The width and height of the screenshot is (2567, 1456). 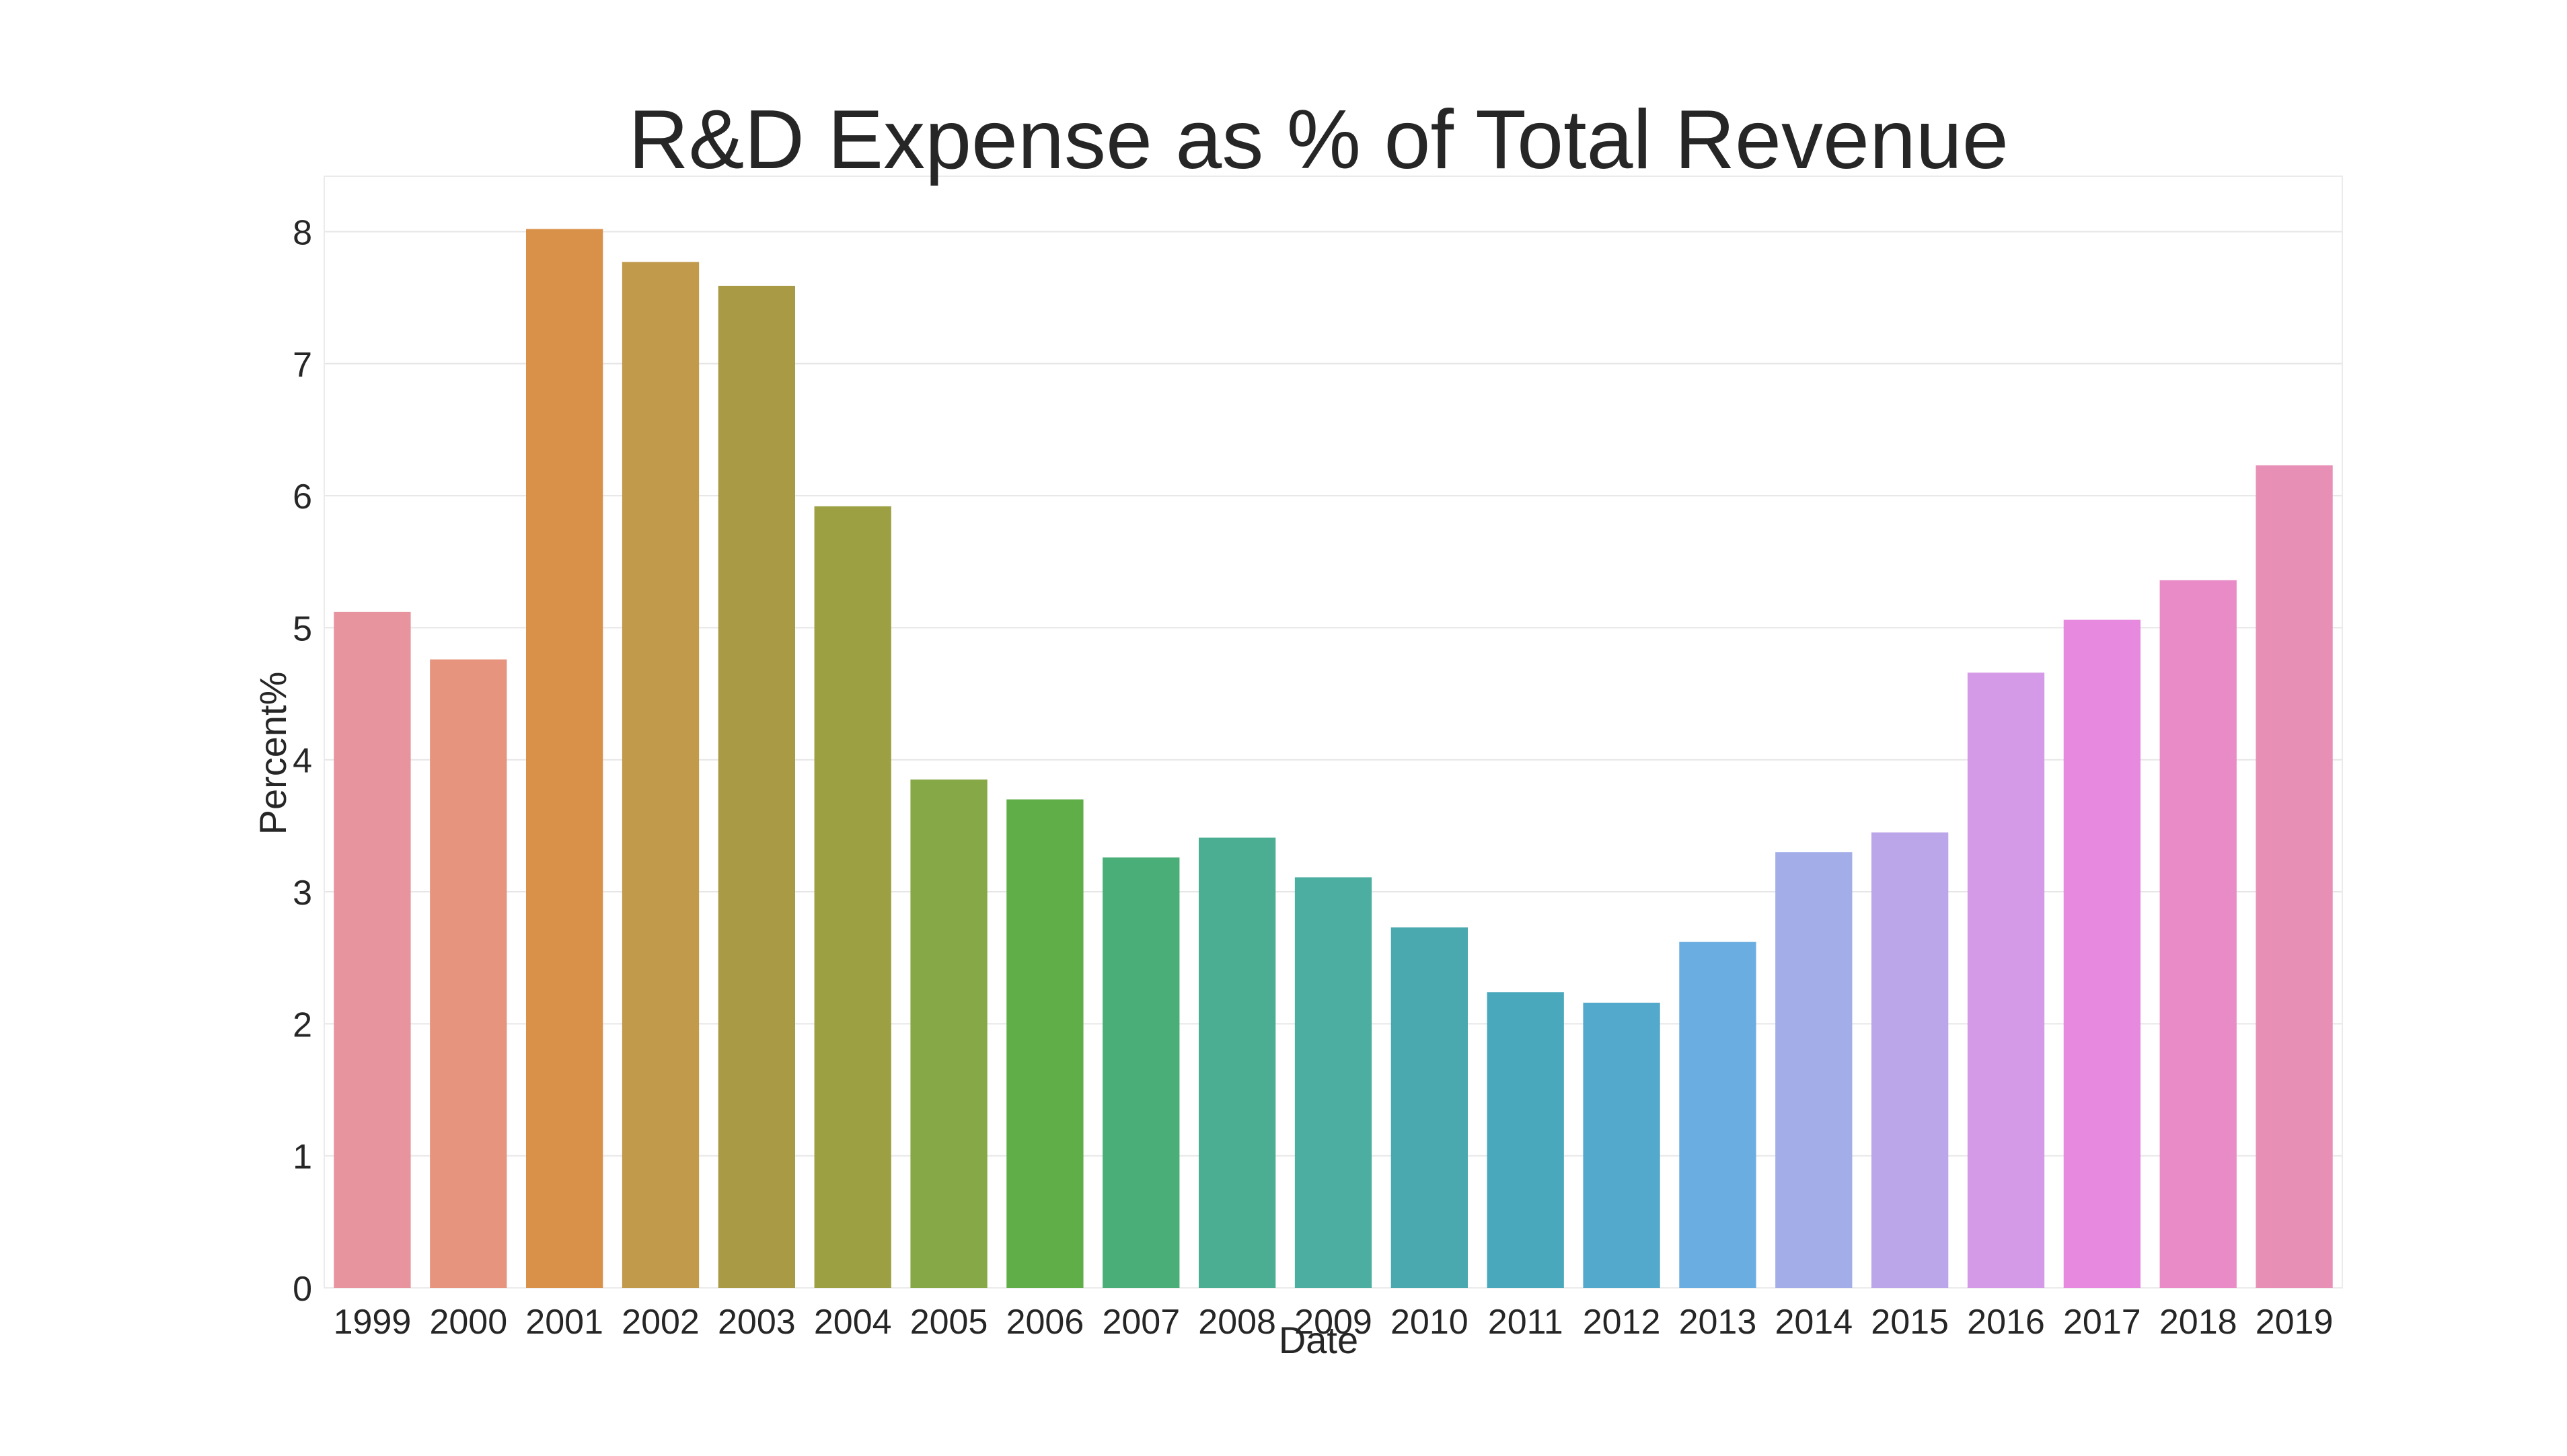 What do you see at coordinates (1318, 1340) in the screenshot?
I see `x-axis-label: Date` at bounding box center [1318, 1340].